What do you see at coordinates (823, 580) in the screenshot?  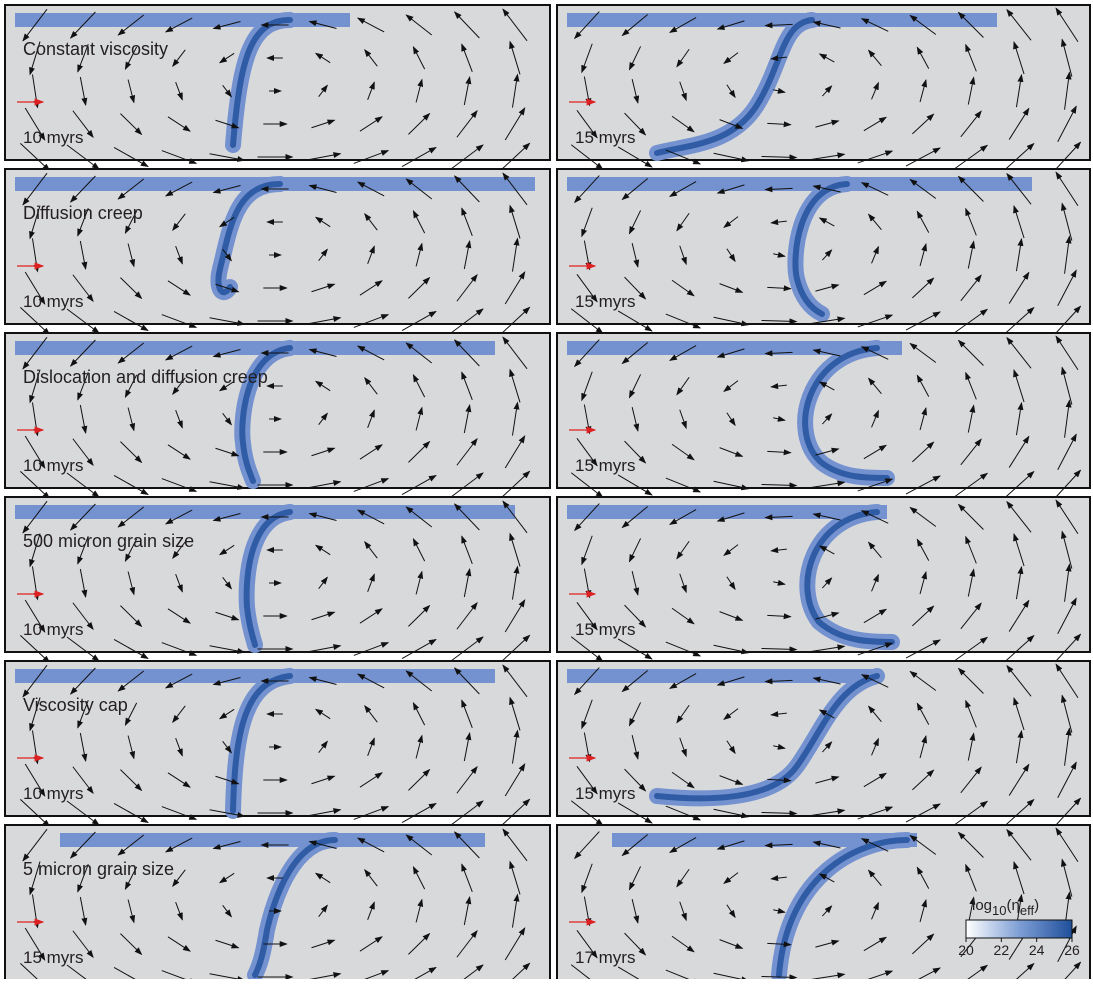 I see `panel: 15 myrs` at bounding box center [823, 580].